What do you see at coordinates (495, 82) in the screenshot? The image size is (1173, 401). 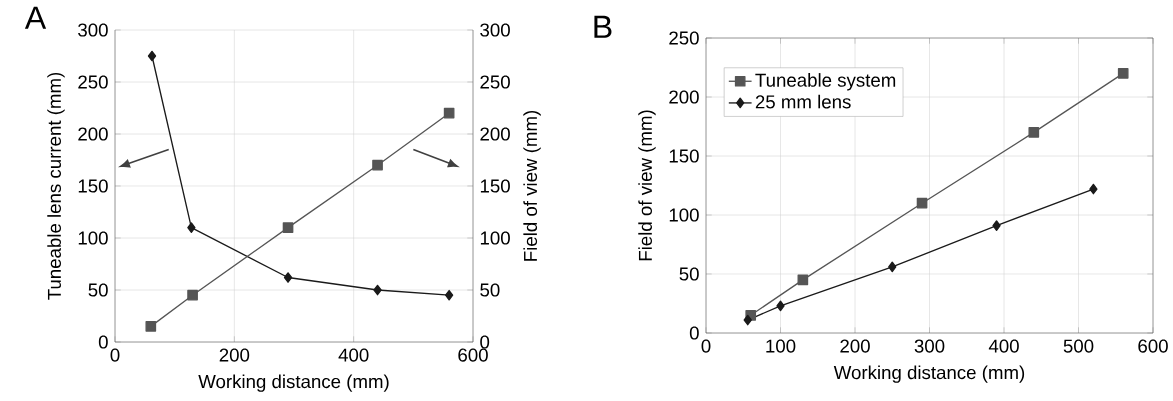 I see `y2-tick-label: 250` at bounding box center [495, 82].